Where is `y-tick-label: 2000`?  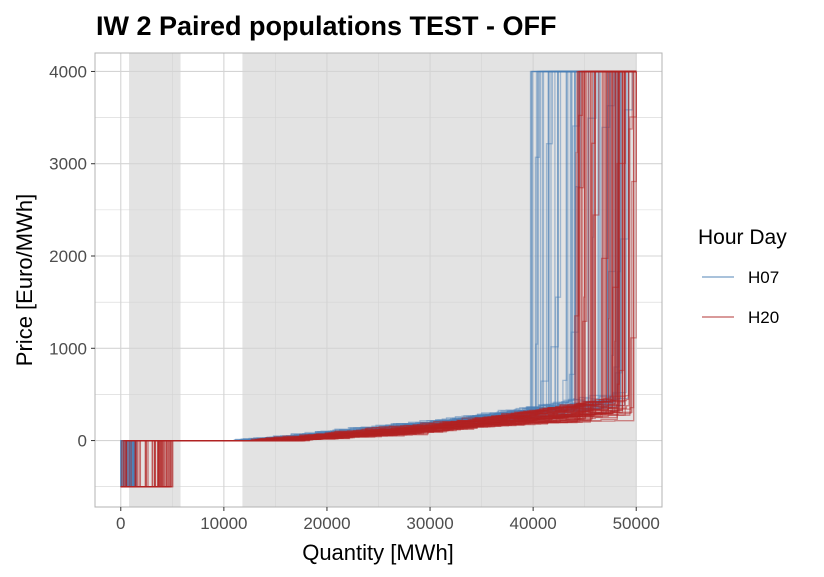 y-tick-label: 2000 is located at coordinates (68, 256).